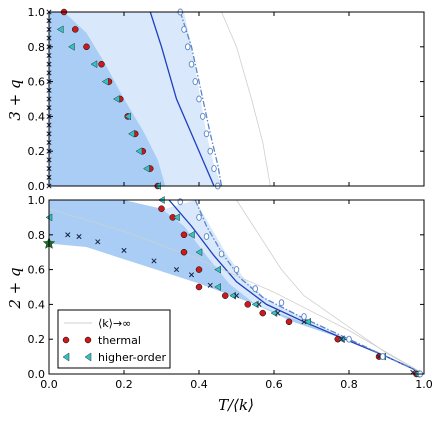 The width and height of the screenshot is (440, 421). Describe the element at coordinates (15, 288) in the screenshot. I see `bottom-panel-ylabel: 2 + q` at that location.